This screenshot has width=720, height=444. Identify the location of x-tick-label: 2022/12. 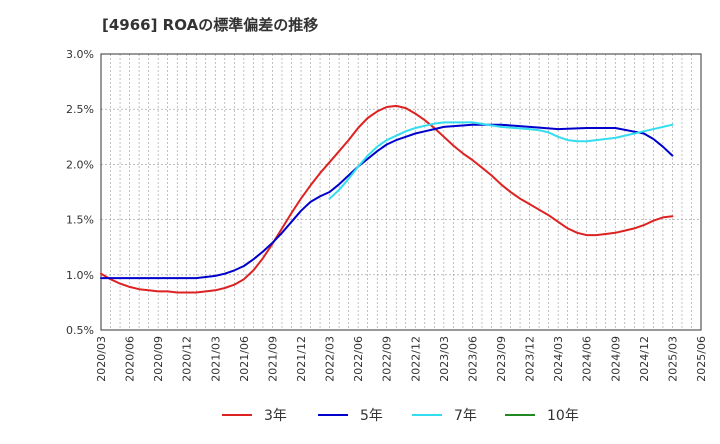
(415, 359).